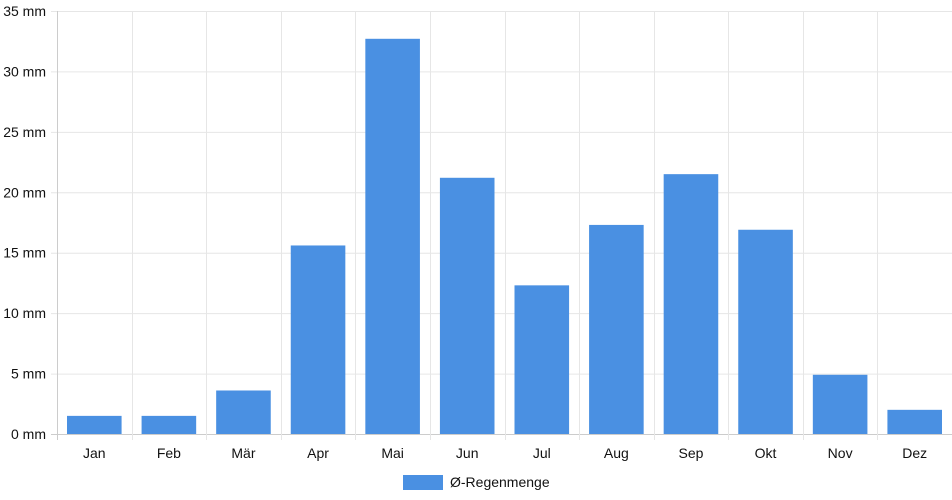  Describe the element at coordinates (169, 424) in the screenshot. I see `bar-feb` at that location.